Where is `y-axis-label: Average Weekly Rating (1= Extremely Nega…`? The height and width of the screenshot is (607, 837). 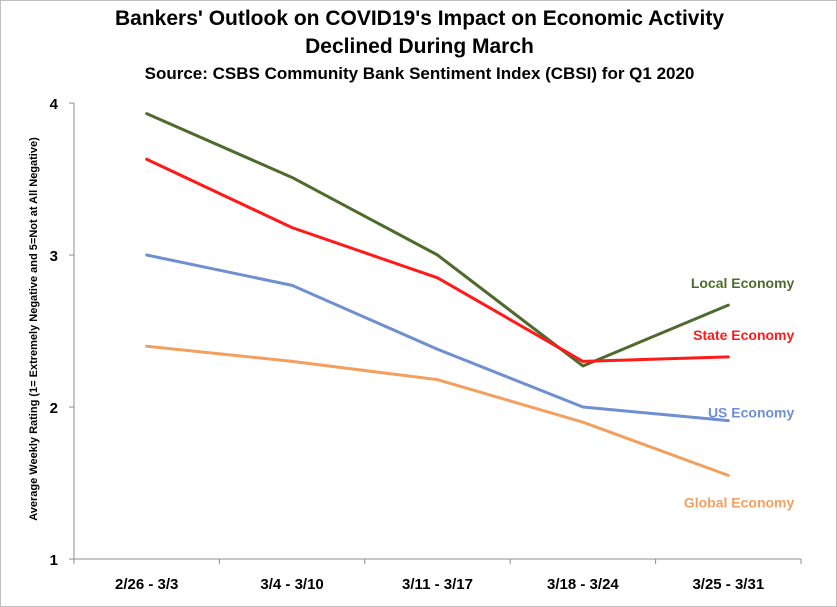
y-axis-label: Average Weekly Rating (1= Extremely Nega… is located at coordinates (34, 329).